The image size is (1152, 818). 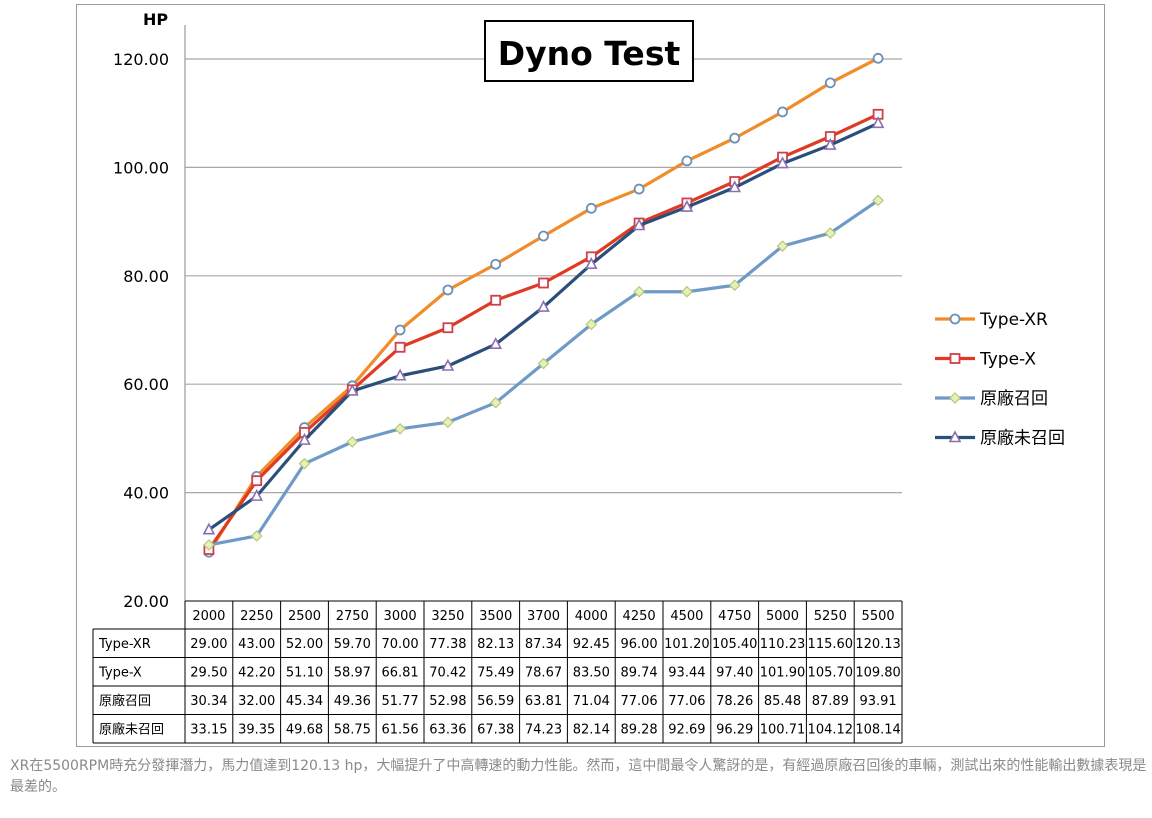 I want to click on data-label: 100.71, so click(x=783, y=730).